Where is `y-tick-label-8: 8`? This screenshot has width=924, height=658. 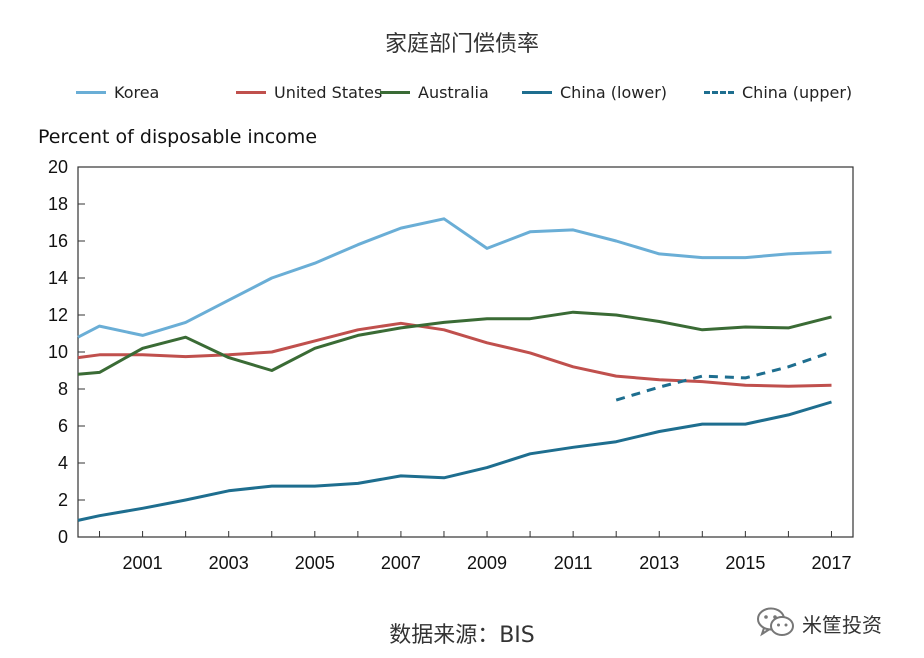 y-tick-label-8: 8 is located at coordinates (63, 389).